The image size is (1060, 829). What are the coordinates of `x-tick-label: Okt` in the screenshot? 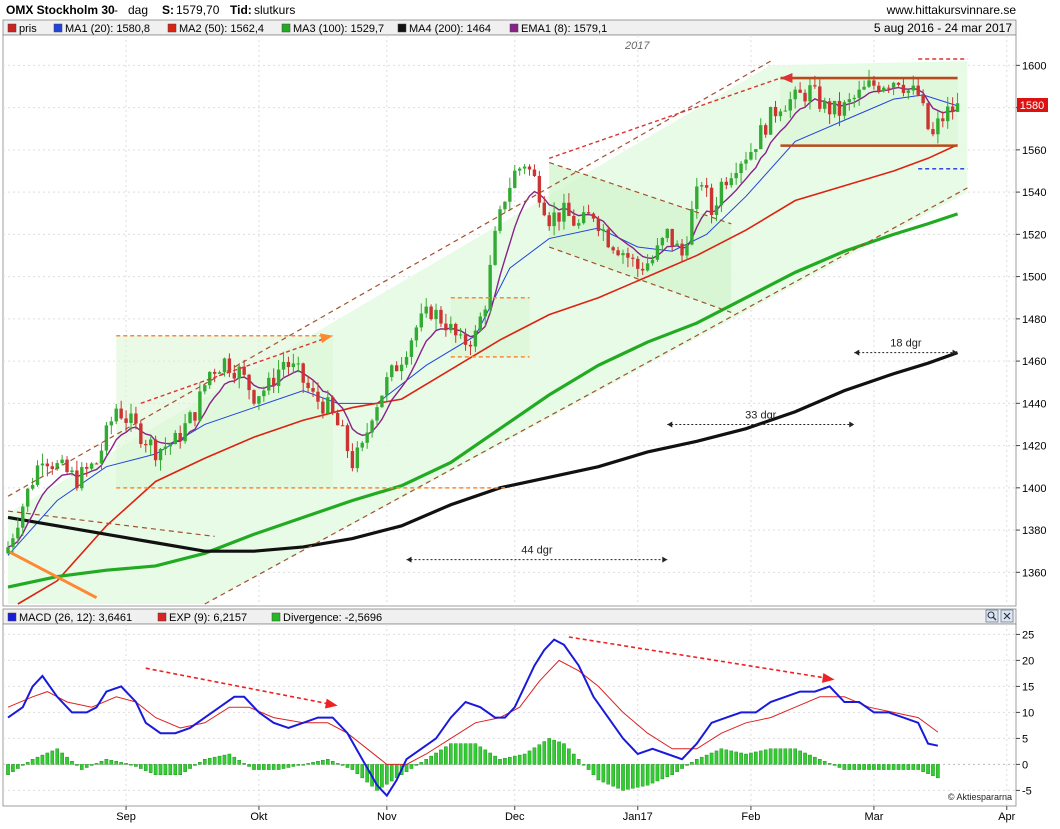 It's located at (258, 817).